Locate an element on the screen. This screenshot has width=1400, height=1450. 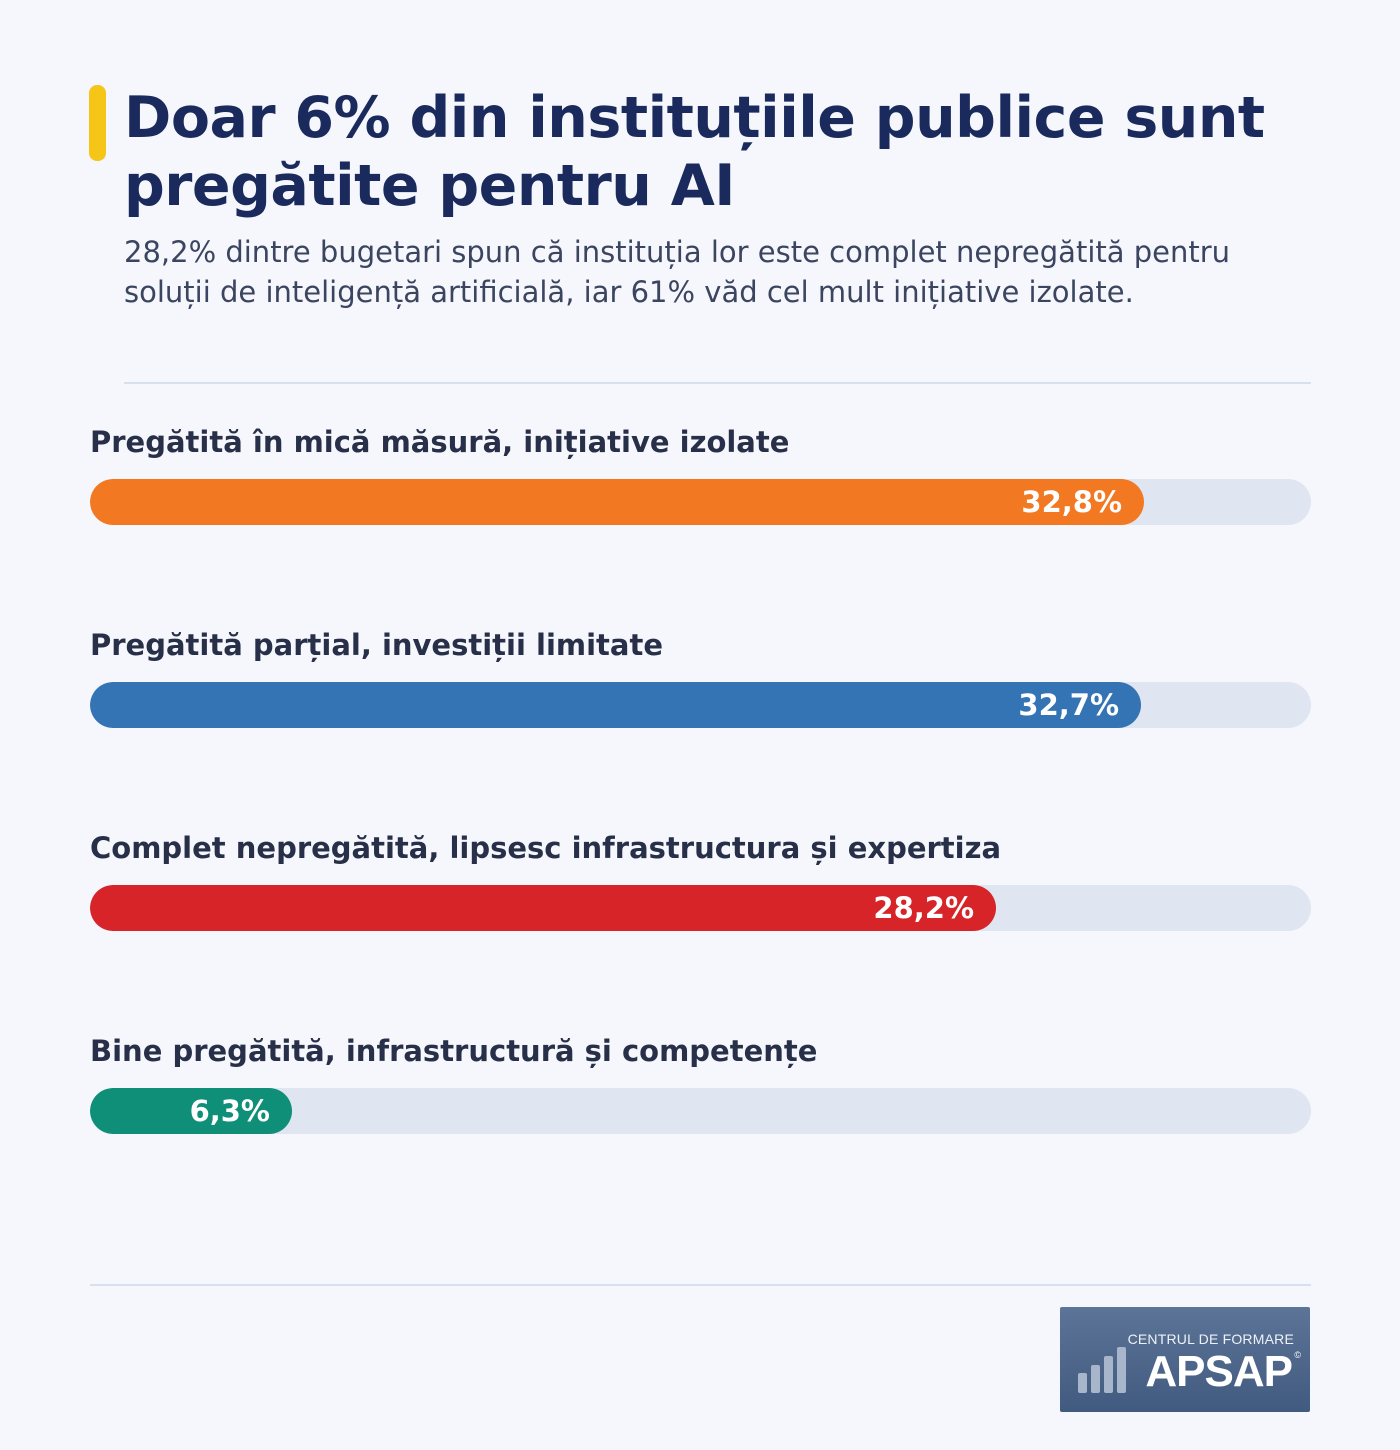
title-accent-bar is located at coordinates (97, 123).